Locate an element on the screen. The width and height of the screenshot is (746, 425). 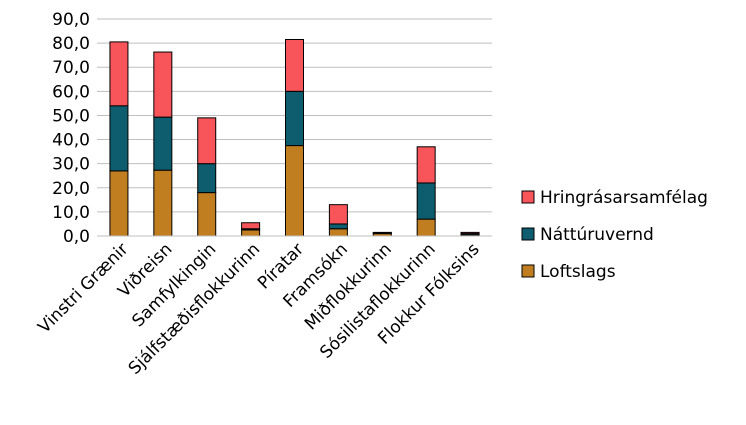
y-tick-label: 10,0 is located at coordinates (71, 213).